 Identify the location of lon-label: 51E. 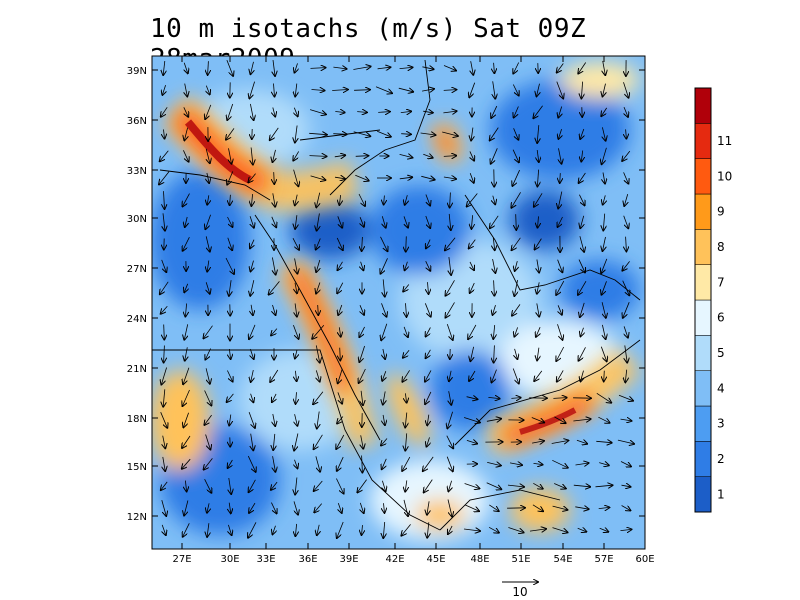
(520, 559).